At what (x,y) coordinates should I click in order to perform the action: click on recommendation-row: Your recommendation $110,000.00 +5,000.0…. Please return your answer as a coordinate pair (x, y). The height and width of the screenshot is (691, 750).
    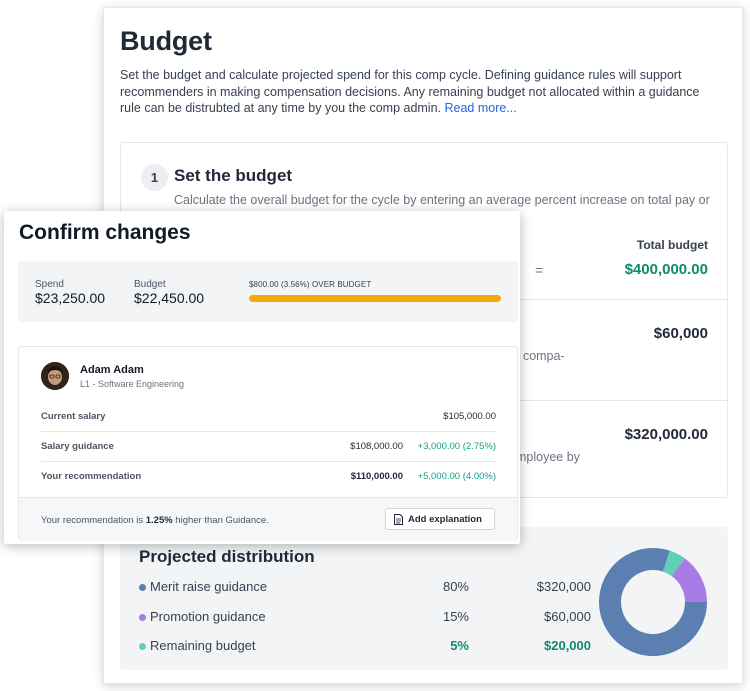
    Looking at the image, I should click on (268, 476).